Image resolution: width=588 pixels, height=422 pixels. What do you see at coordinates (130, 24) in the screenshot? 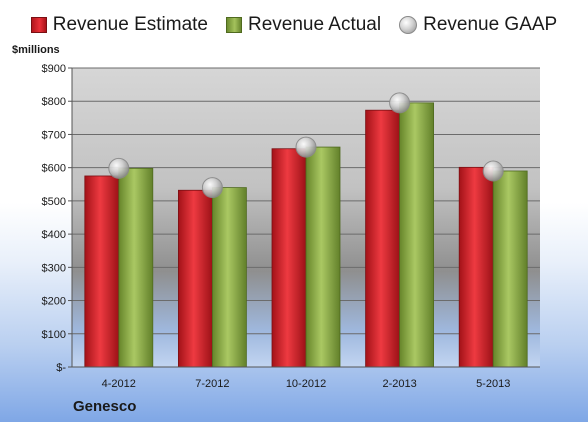
I see `legend-label-estimate: Revenue Estimate` at bounding box center [130, 24].